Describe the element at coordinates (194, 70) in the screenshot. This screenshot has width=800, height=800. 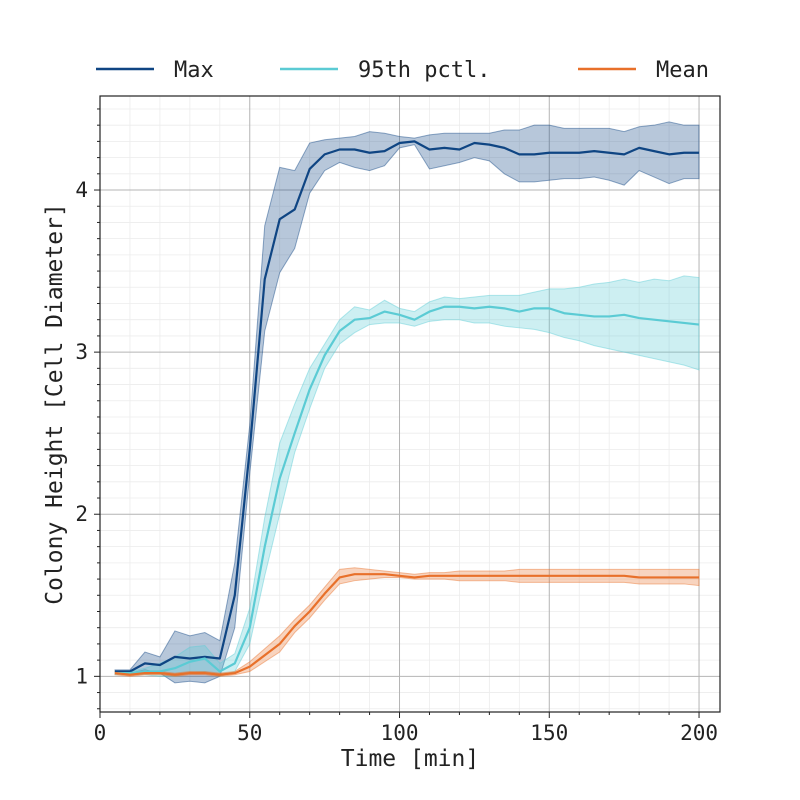
I see `legend-label-1: Max` at that location.